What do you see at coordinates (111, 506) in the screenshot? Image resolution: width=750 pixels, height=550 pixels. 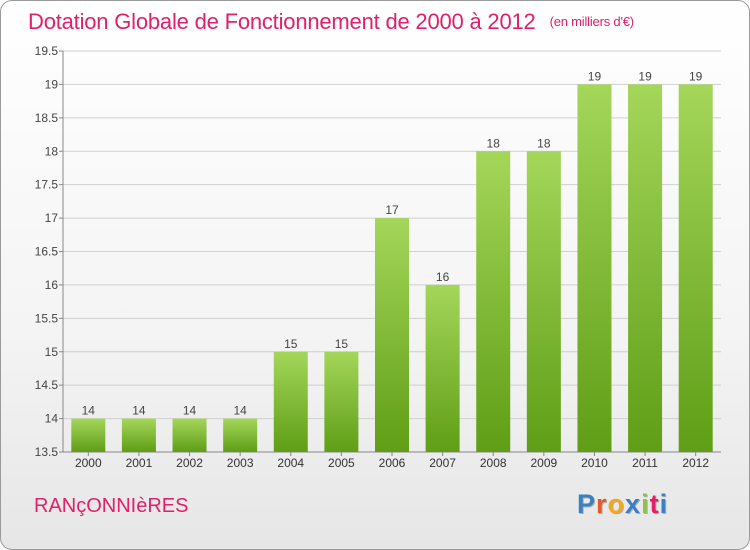 I see `commune-name: RANçONNIèRES` at bounding box center [111, 506].